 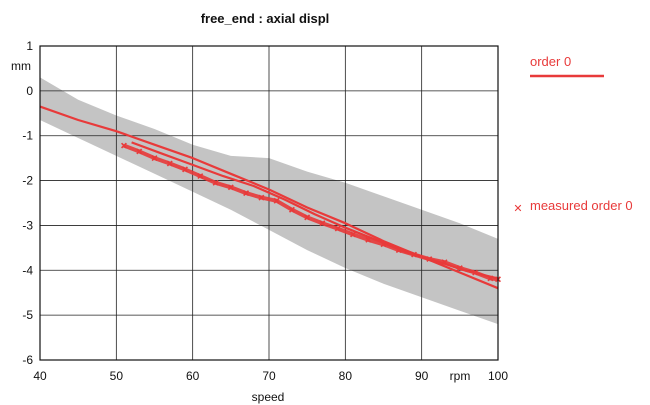 What do you see at coordinates (117, 376) in the screenshot?
I see `x-tick-label: 50` at bounding box center [117, 376].